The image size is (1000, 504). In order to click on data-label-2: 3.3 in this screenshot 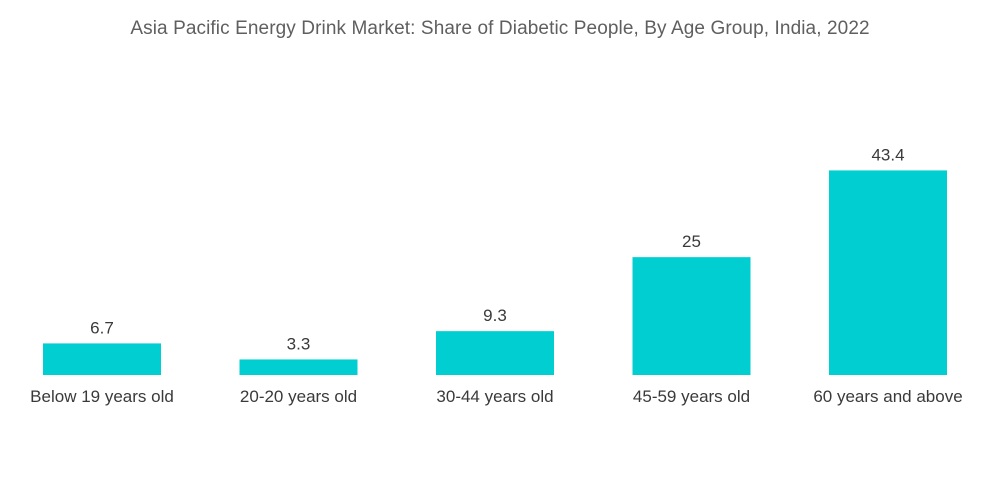, I will do `click(299, 343)`.